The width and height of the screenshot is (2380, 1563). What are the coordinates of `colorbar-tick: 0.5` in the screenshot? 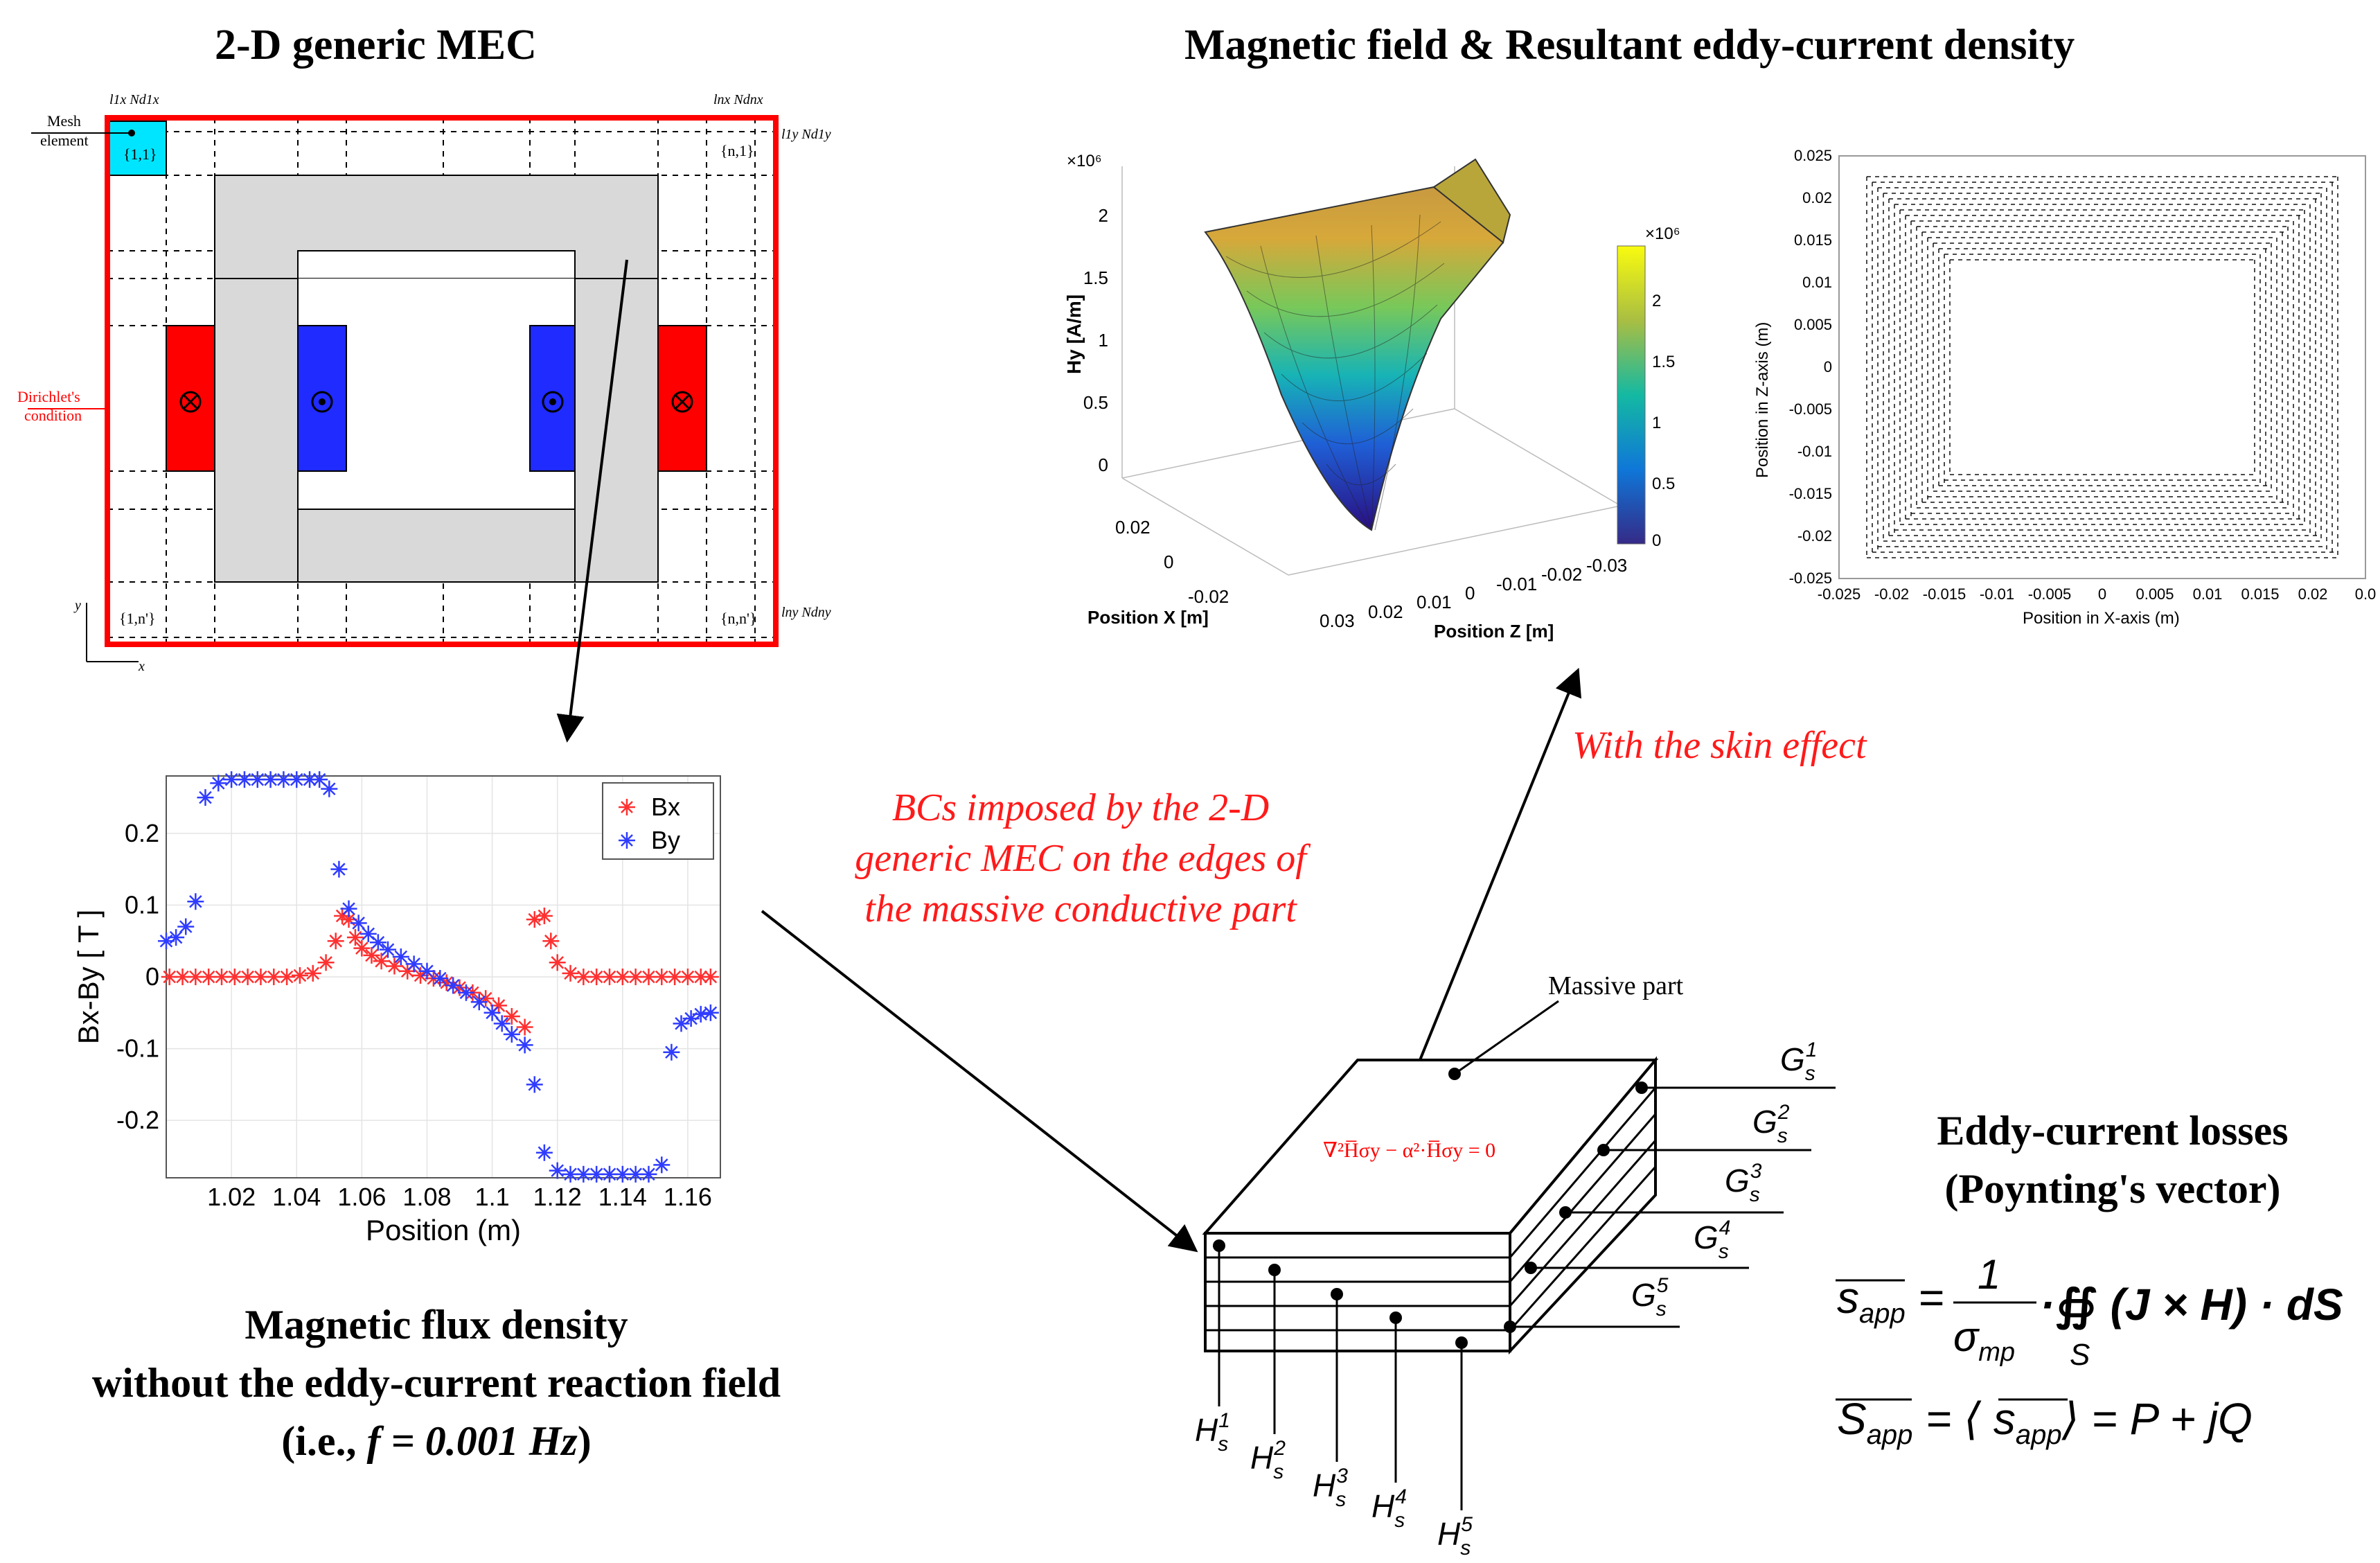 It's located at (1663, 484).